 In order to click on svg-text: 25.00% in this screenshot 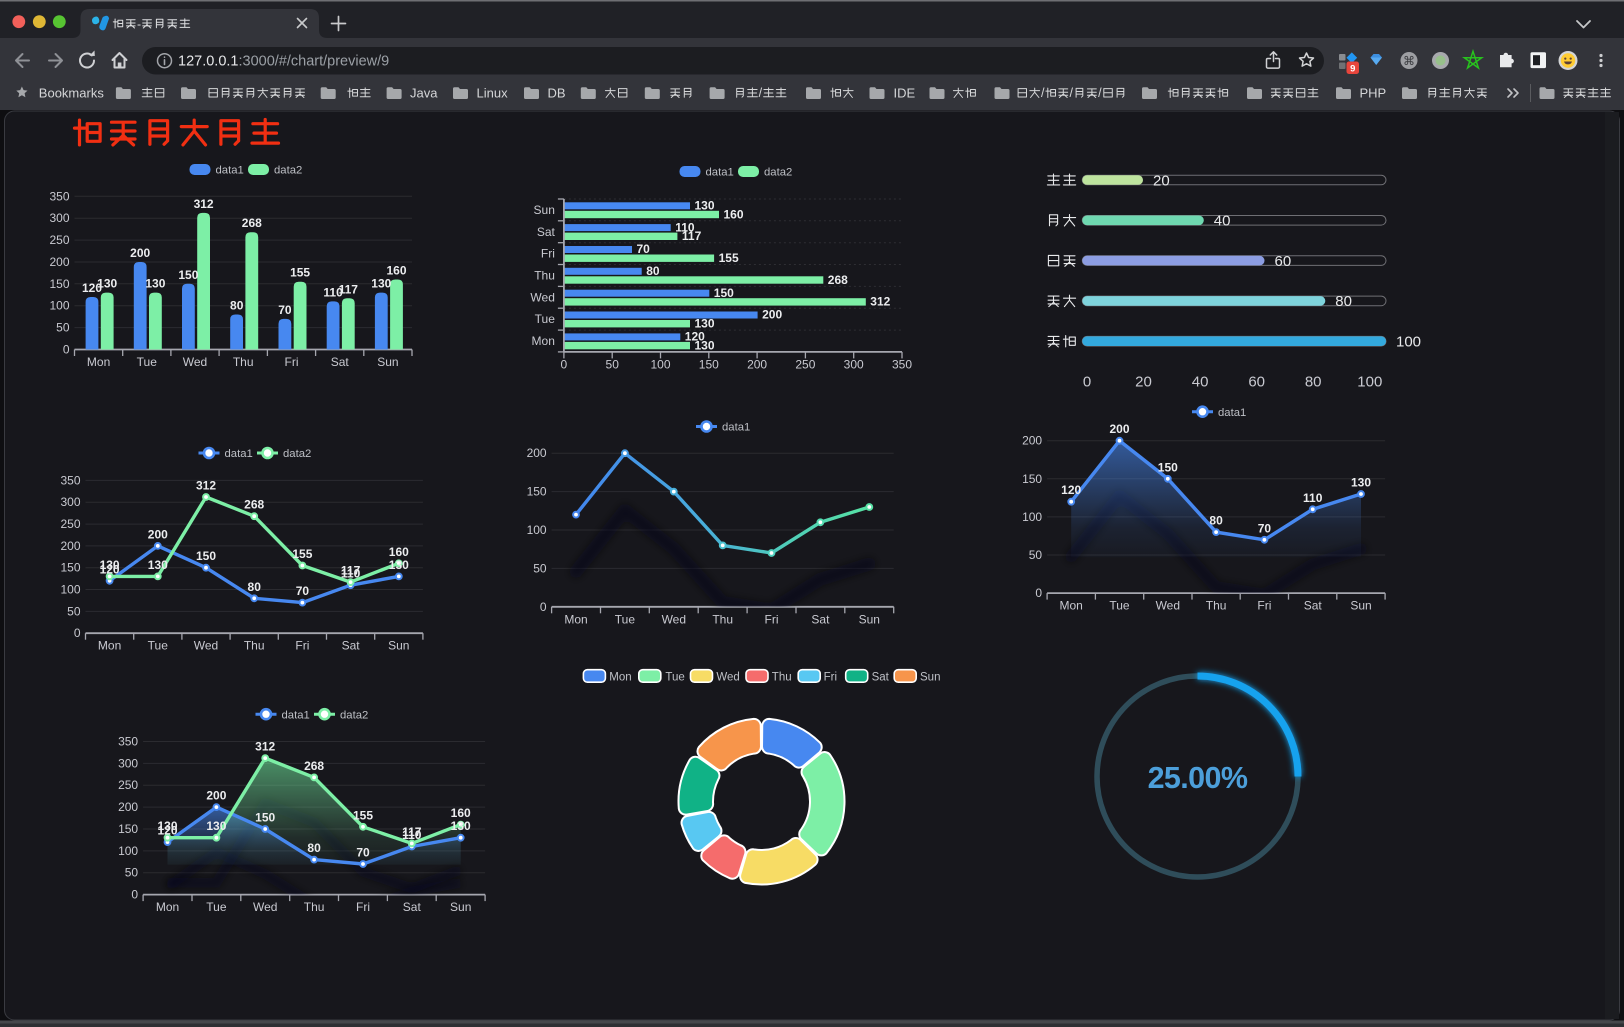, I will do `click(1198, 778)`.